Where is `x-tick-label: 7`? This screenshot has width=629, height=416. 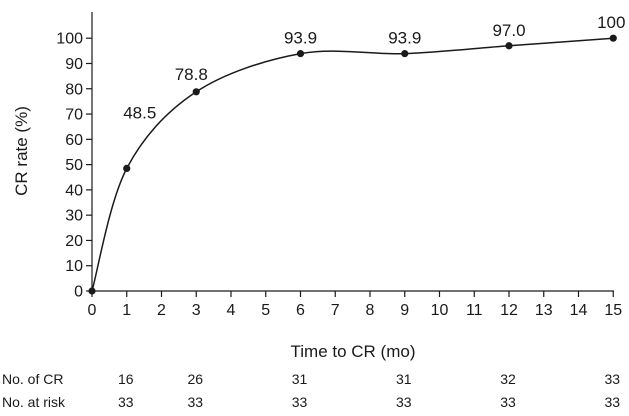 x-tick-label: 7 is located at coordinates (335, 310).